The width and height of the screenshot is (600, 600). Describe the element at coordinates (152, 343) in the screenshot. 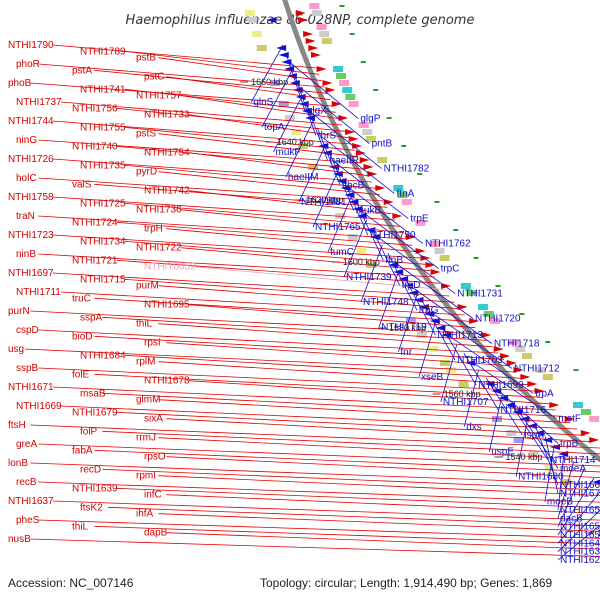

I see `gene-label-left: rpsI` at that location.